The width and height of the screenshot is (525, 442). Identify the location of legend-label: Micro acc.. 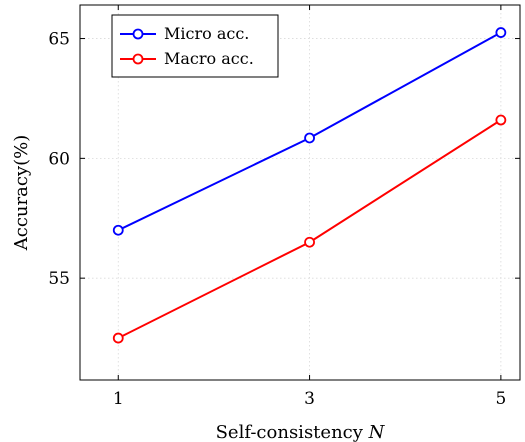
(206, 33).